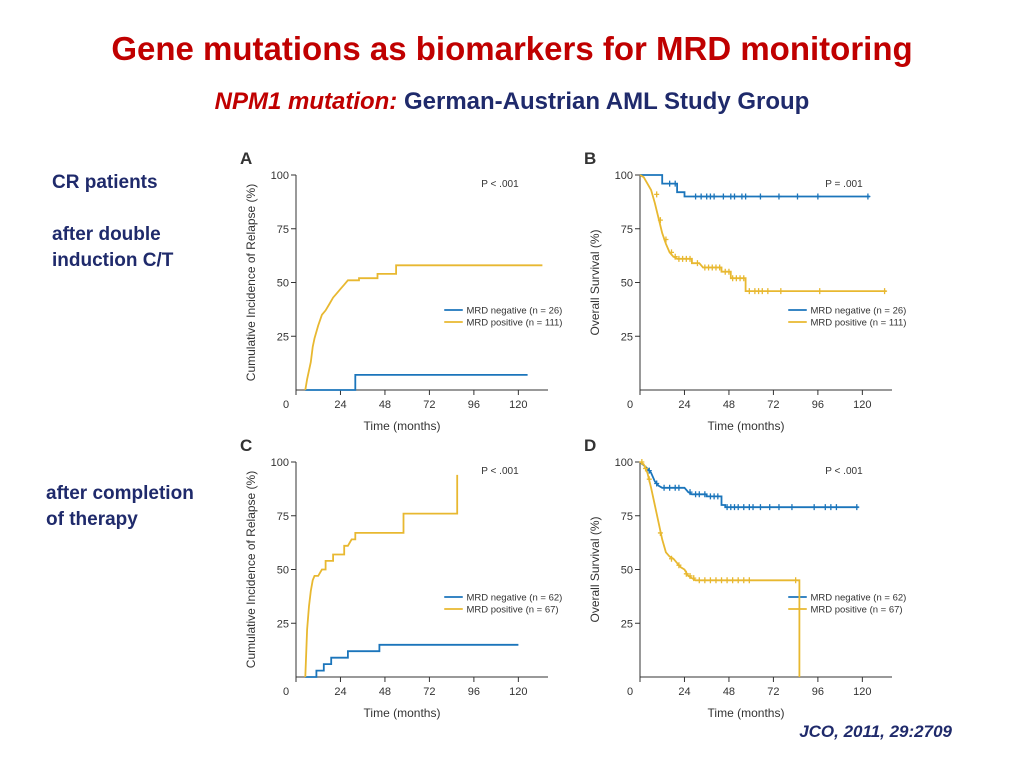 This screenshot has width=1024, height=768. What do you see at coordinates (844, 184) in the screenshot?
I see `p-value-label: P = .001` at bounding box center [844, 184].